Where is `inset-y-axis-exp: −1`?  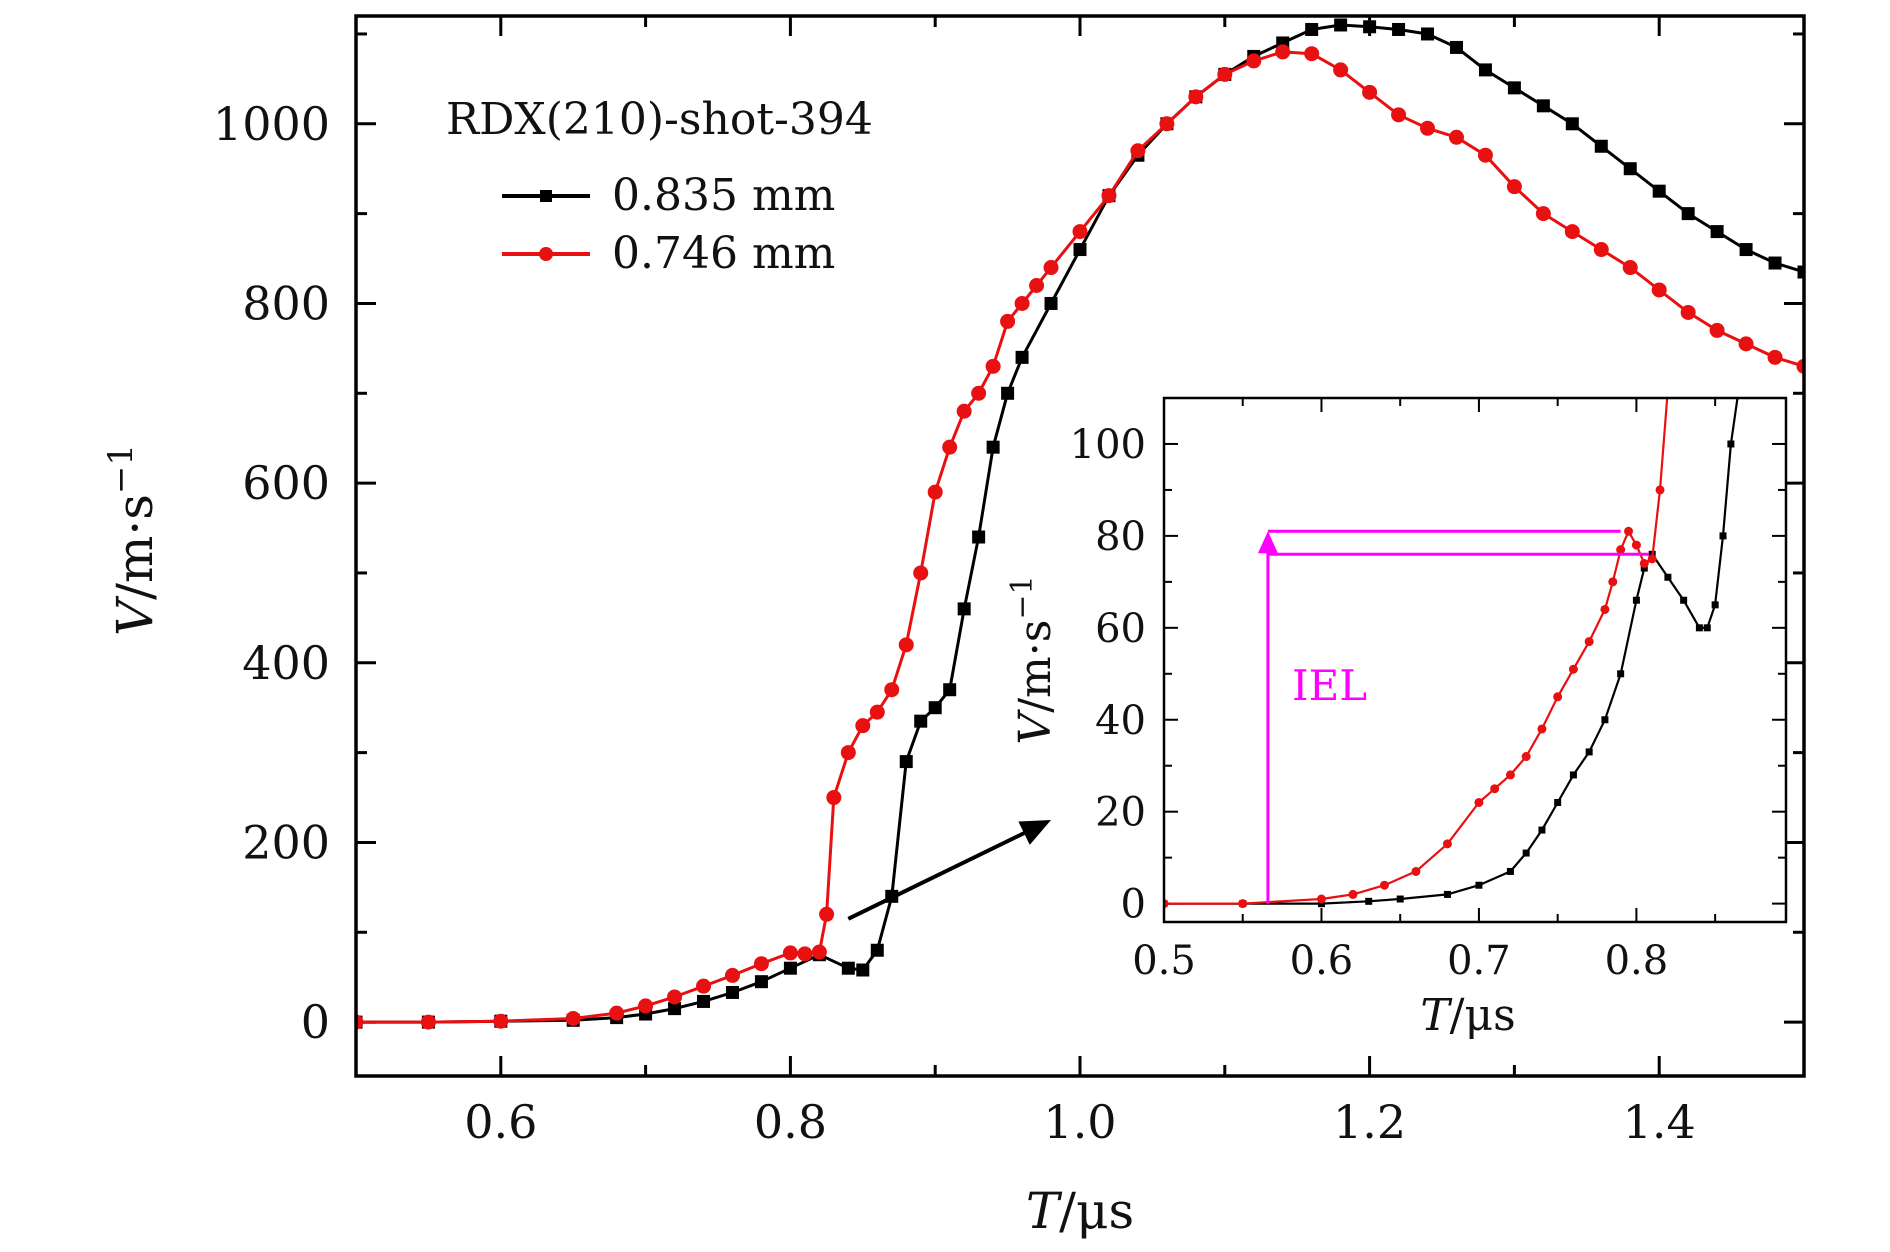
inset-y-axis-exp: −1 is located at coordinates (1022, 597).